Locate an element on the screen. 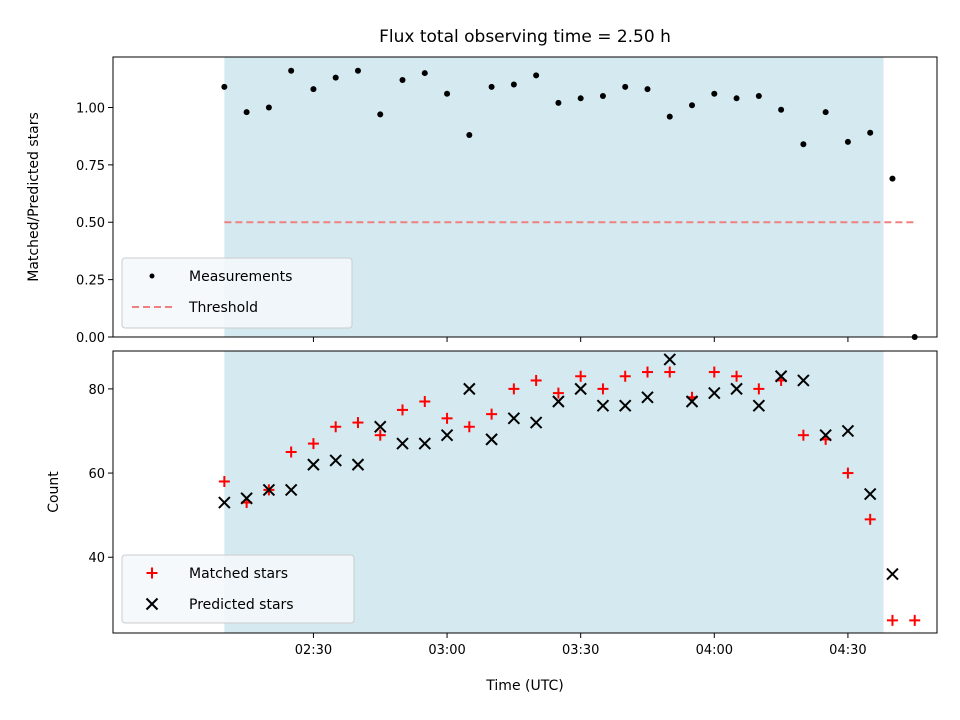 The height and width of the screenshot is (720, 960). ratio-legend: Measurements Threshold is located at coordinates (237, 293).